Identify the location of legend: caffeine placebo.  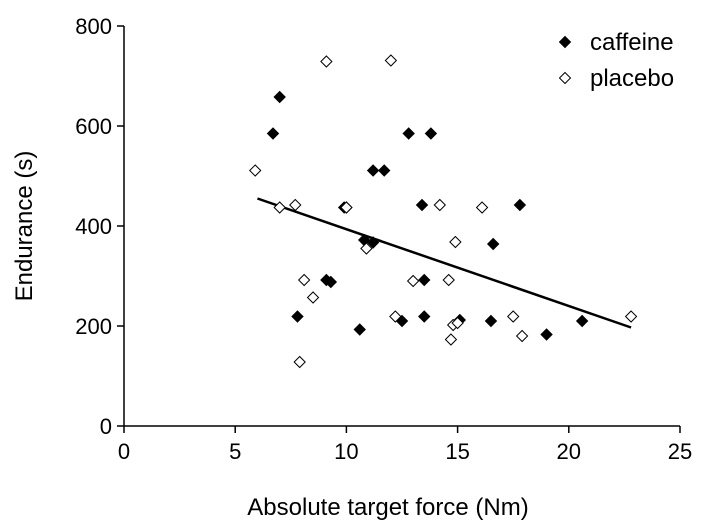
(616, 60).